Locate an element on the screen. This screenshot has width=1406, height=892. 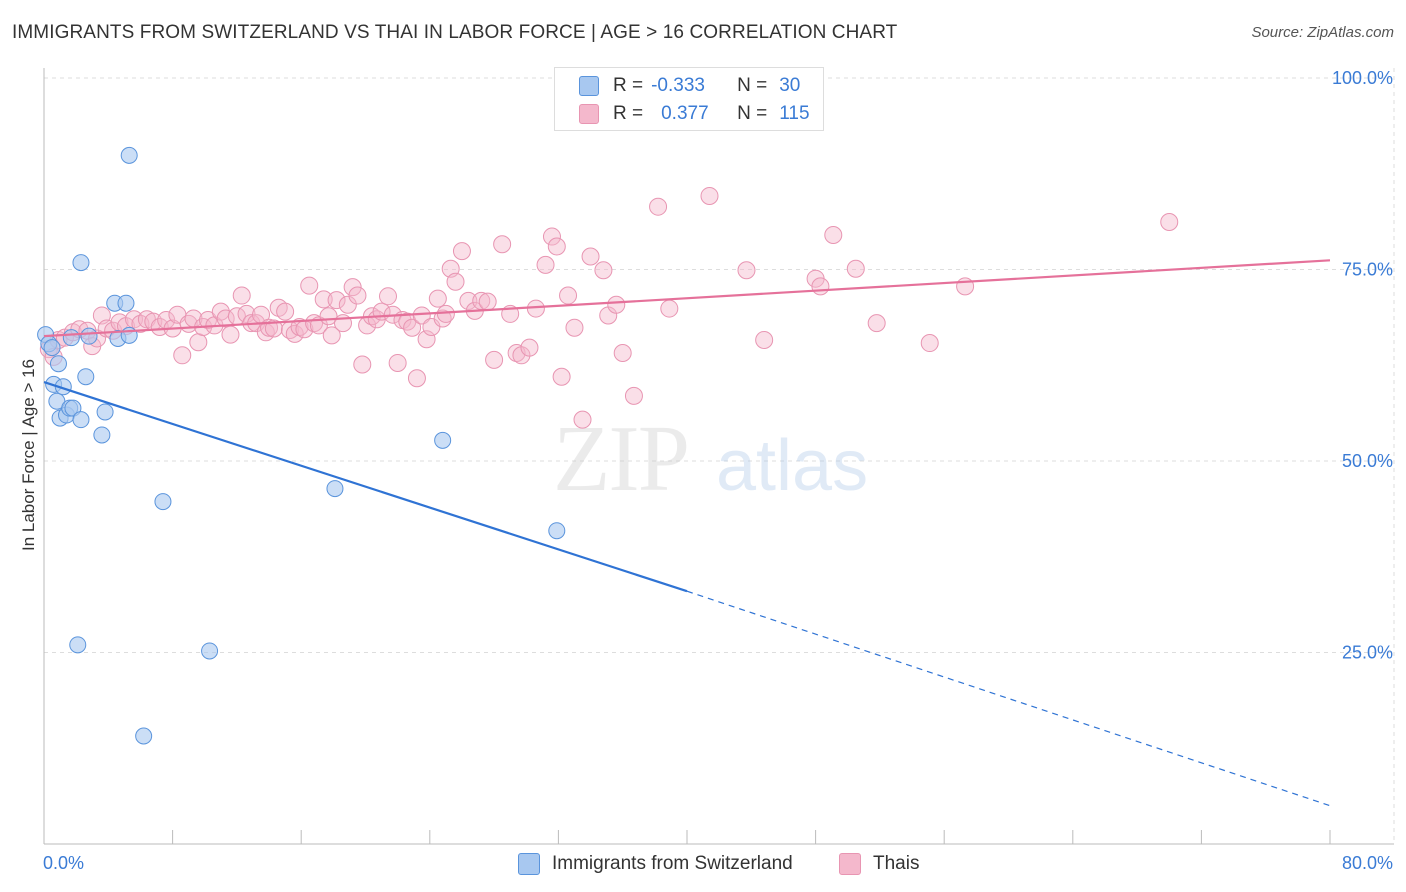
x-tick-label-min: 0.0% is located at coordinates (63, 863).